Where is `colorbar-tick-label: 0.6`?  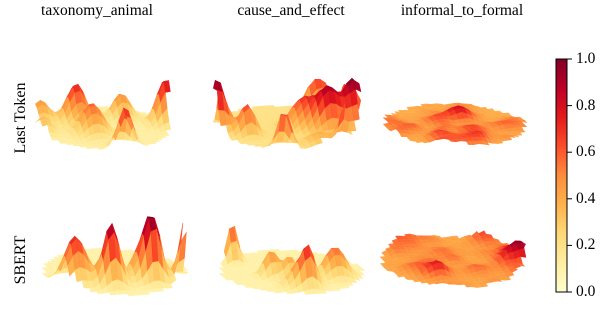 colorbar-tick-label: 0.6 is located at coordinates (586, 152).